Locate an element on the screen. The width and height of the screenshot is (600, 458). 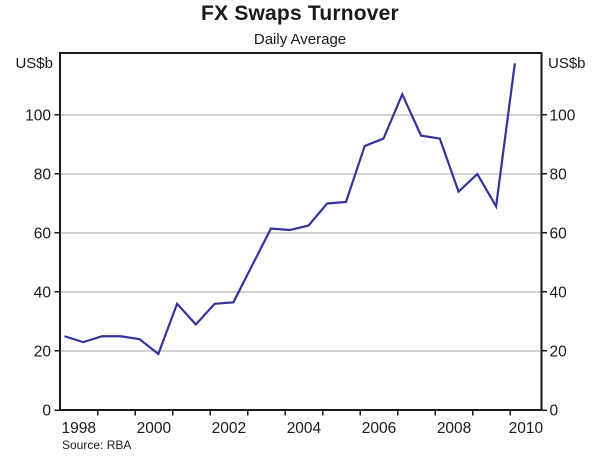
y-tick-label-right: 0 is located at coordinates (554, 411).